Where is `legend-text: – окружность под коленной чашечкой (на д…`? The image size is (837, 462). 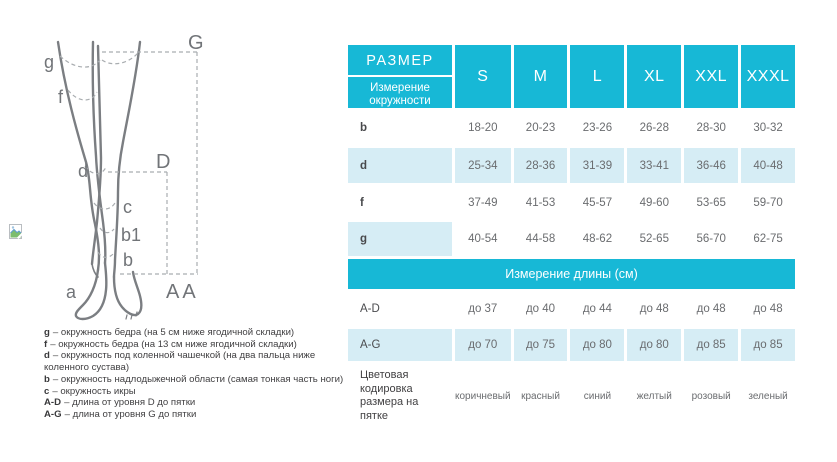
legend-text: – окружность под коленной чашечкой (на д… is located at coordinates (180, 362).